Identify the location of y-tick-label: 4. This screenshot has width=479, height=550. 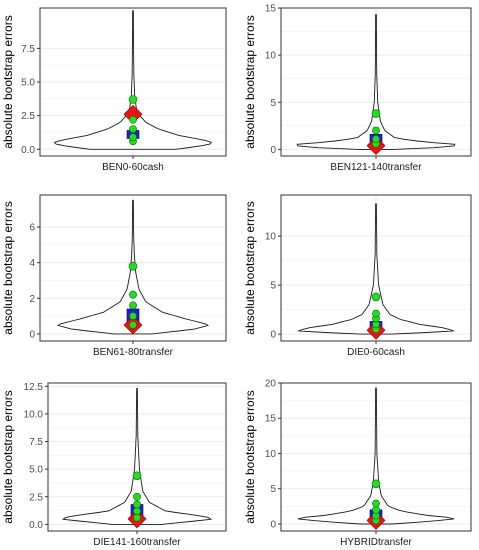
(32, 263).